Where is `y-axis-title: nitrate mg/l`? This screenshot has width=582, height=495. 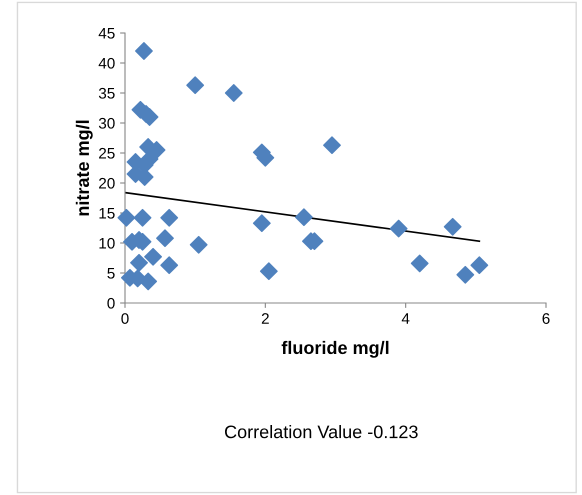
y-axis-title: nitrate mg/l is located at coordinates (84, 168).